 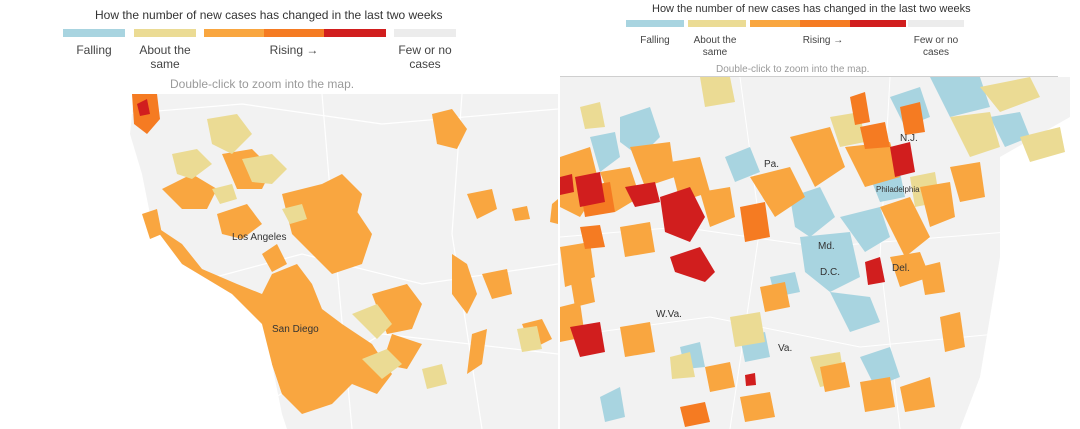 I want to click on map-label-md: Md., so click(x=826, y=246).